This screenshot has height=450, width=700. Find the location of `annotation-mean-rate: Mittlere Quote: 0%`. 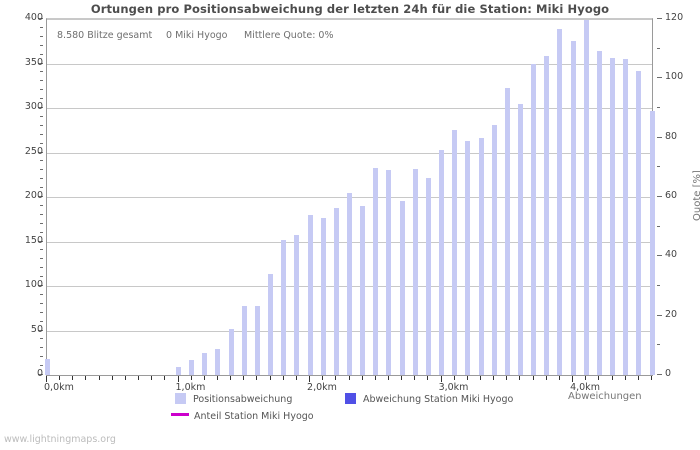

annotation-mean-rate: Mittlere Quote: 0% is located at coordinates (289, 35).